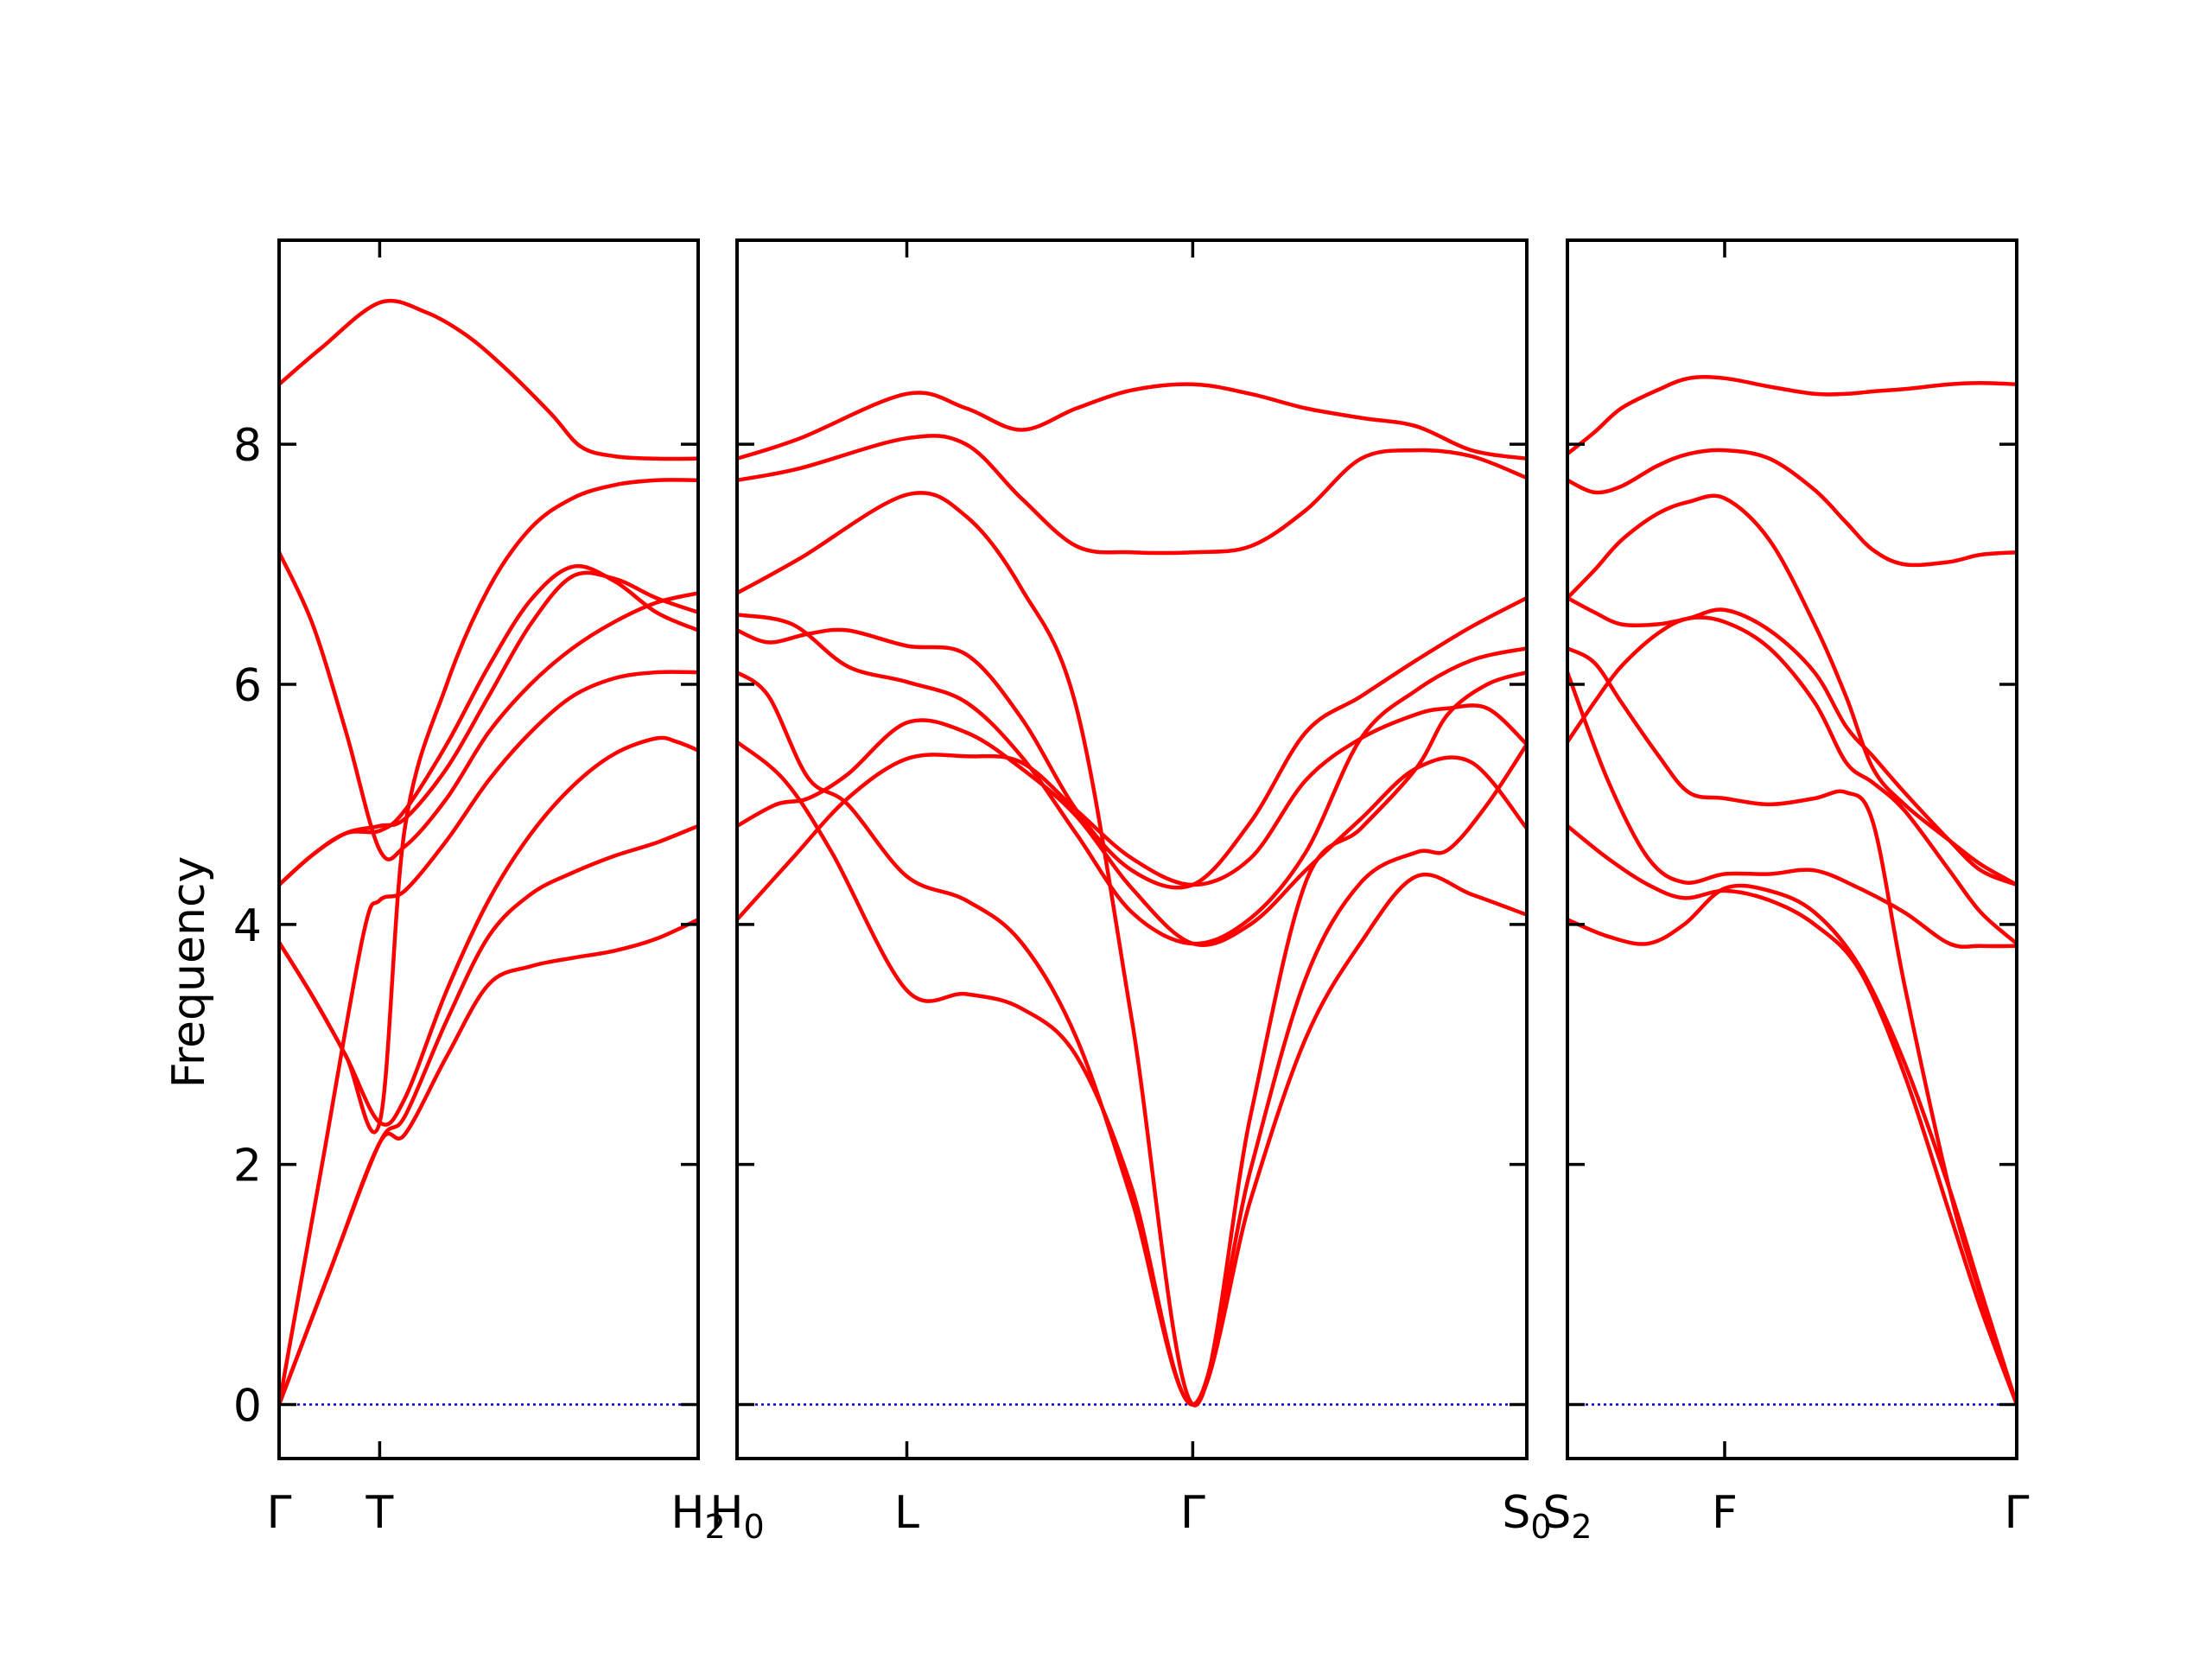 This screenshot has width=2212, height=1659. I want to click on x-tick-label: T, so click(379, 1513).